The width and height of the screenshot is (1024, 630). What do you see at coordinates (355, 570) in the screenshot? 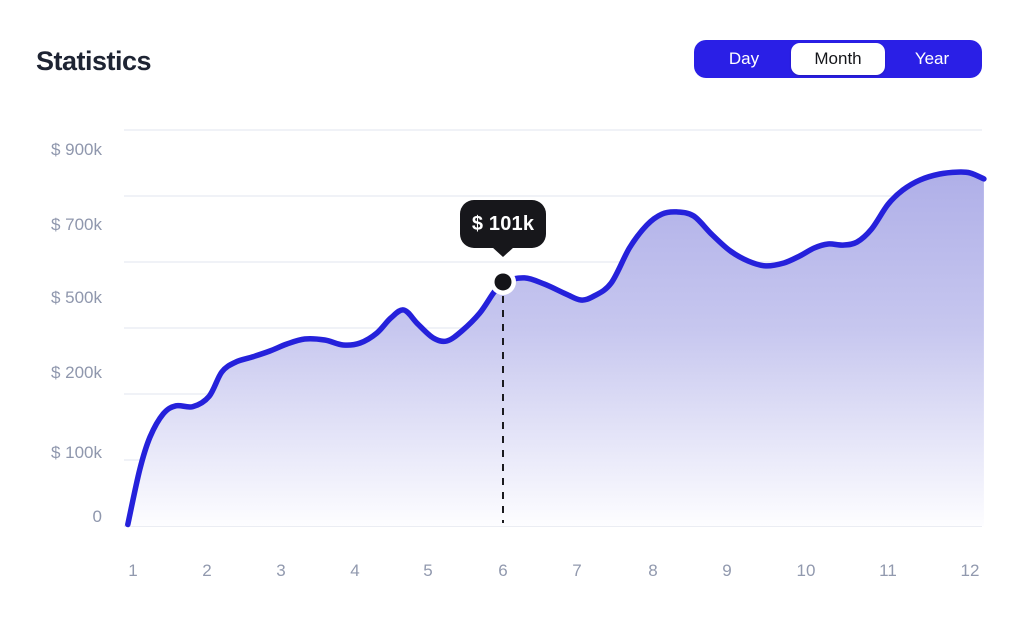
I see `x-tick-4: 4` at bounding box center [355, 570].